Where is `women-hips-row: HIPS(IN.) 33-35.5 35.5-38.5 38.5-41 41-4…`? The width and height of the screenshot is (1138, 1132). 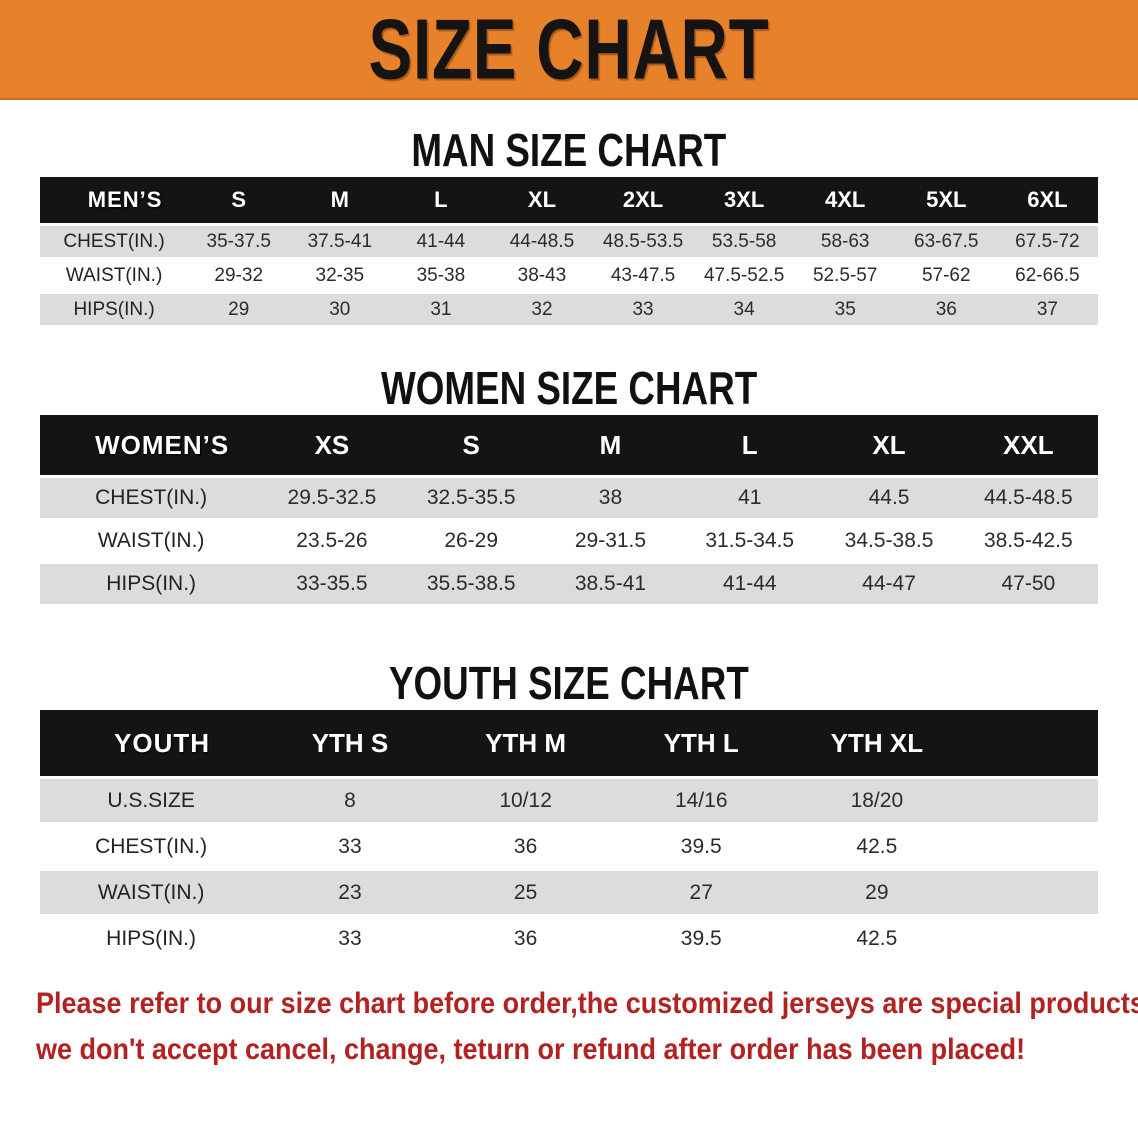
women-hips-row: HIPS(IN.) 33-35.5 35.5-38.5 38.5-41 41-4… is located at coordinates (569, 584).